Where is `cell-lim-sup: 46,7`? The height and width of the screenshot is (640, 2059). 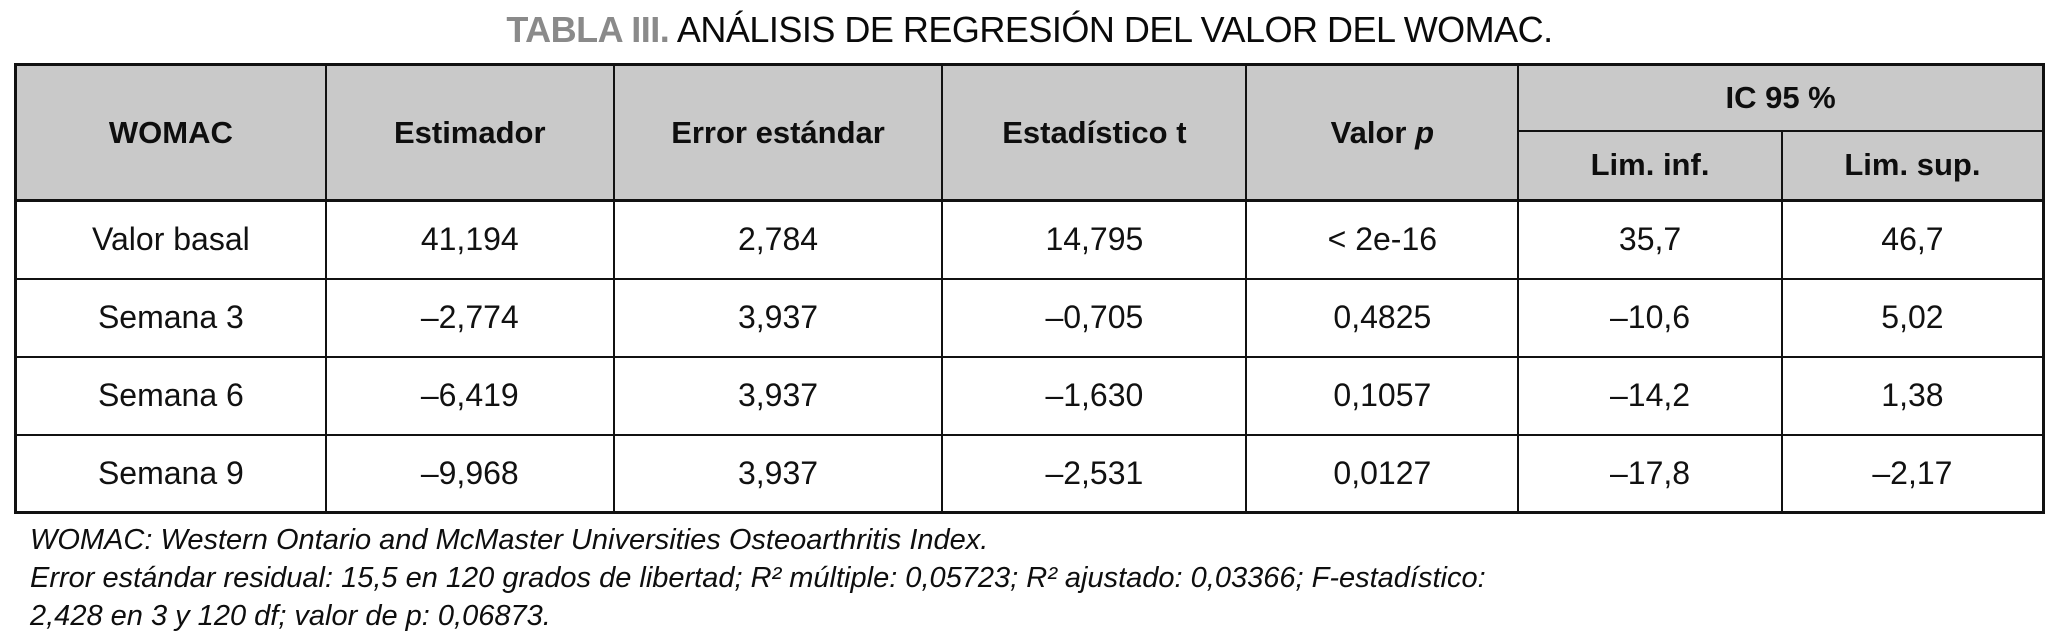 cell-lim-sup: 46,7 is located at coordinates (1912, 239).